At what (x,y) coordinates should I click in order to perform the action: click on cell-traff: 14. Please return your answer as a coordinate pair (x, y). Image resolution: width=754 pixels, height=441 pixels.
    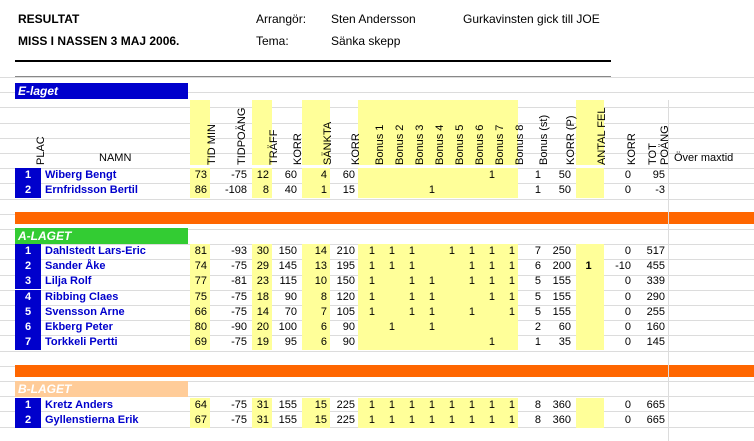
    Looking at the image, I should click on (262, 311).